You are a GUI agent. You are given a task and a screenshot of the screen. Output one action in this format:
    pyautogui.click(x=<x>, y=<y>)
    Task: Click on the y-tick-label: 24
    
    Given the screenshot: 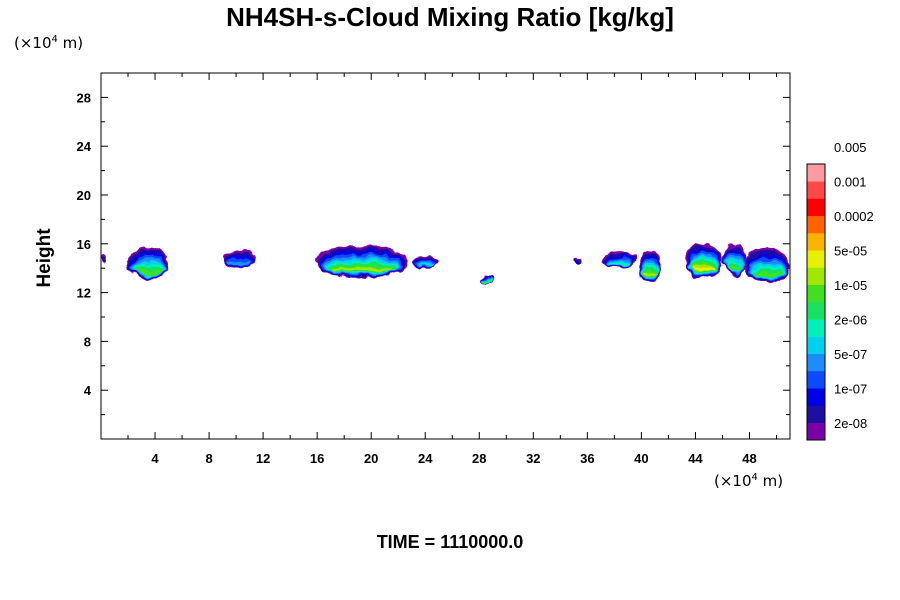 What is the action you would take?
    pyautogui.click(x=84, y=146)
    